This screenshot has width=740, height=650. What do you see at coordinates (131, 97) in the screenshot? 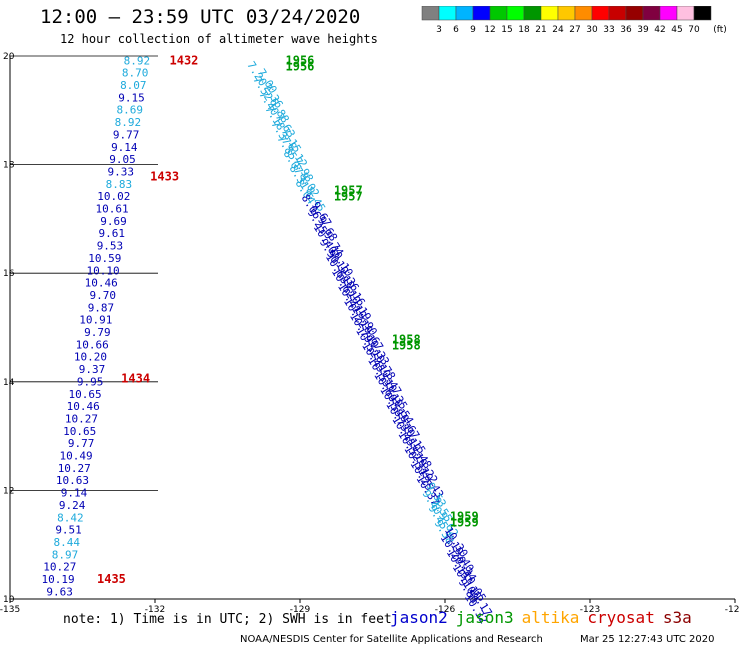
I see `cryosat-value-label: 9.15` at bounding box center [131, 97].